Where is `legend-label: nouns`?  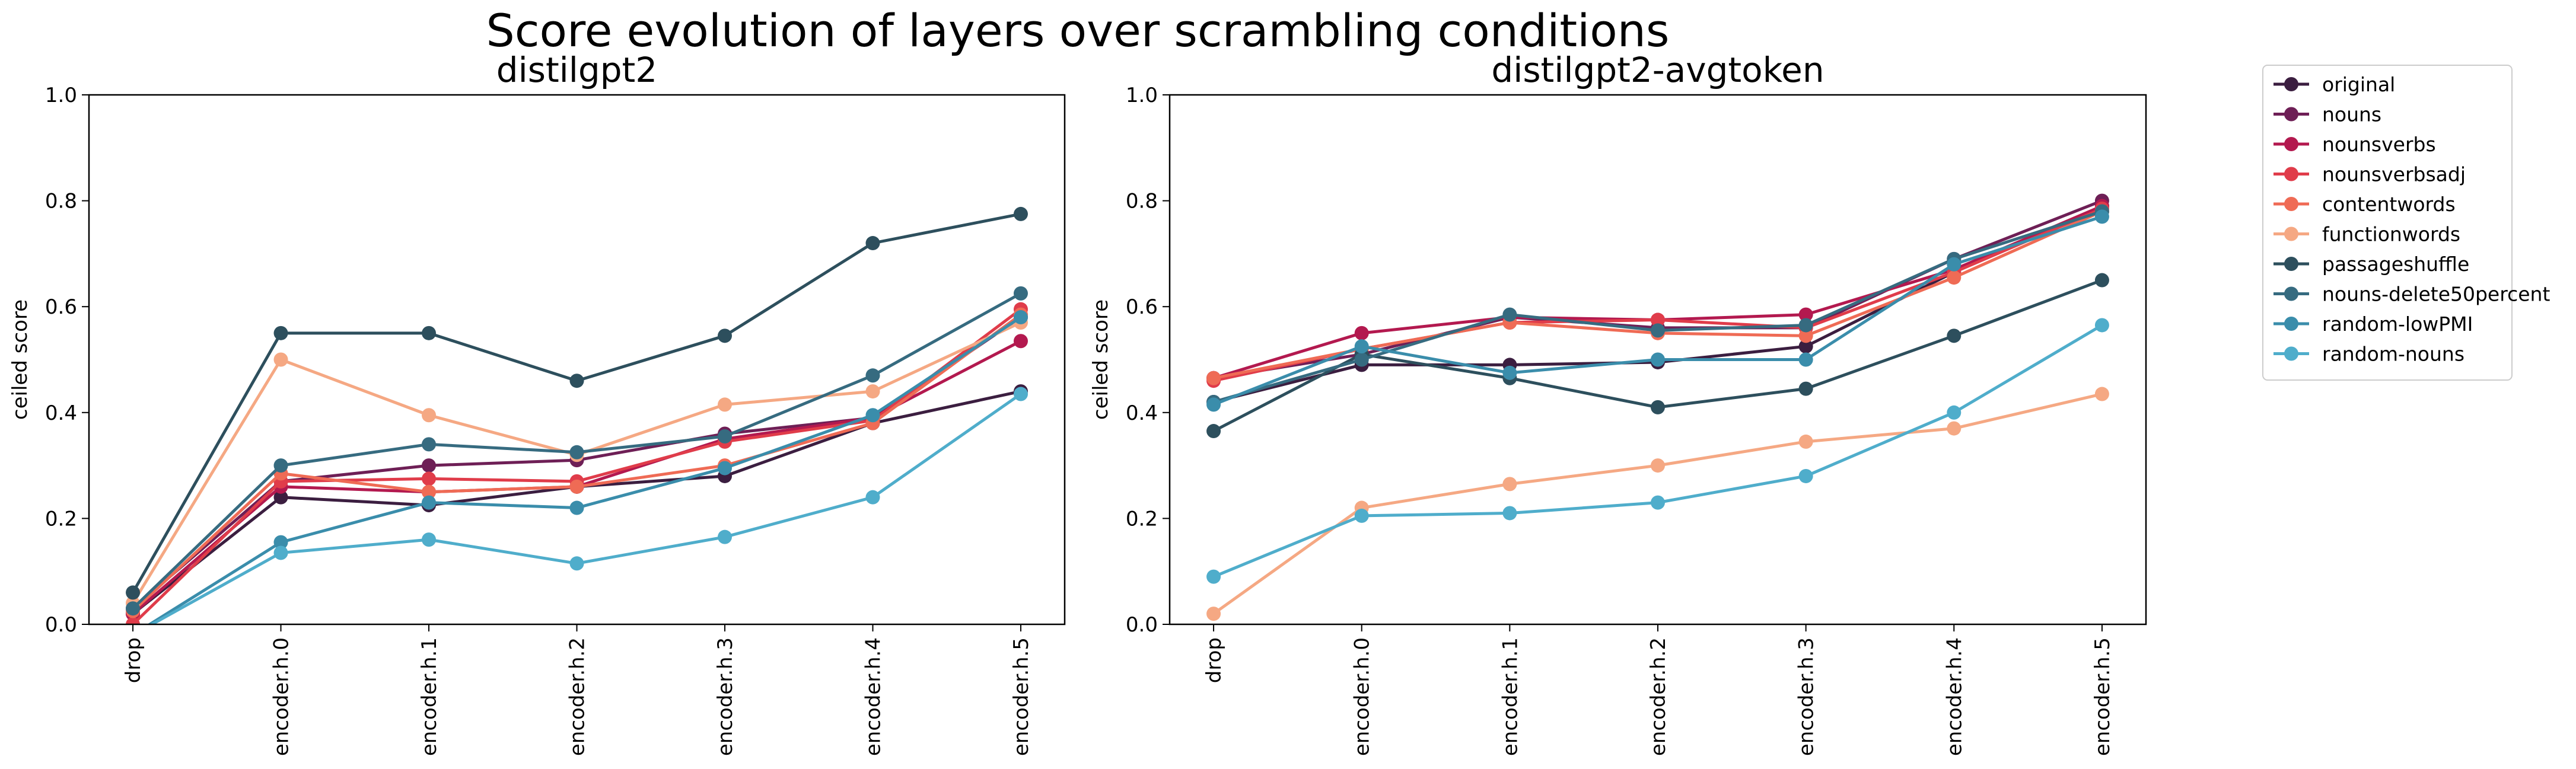
legend-label: nouns is located at coordinates (2351, 115).